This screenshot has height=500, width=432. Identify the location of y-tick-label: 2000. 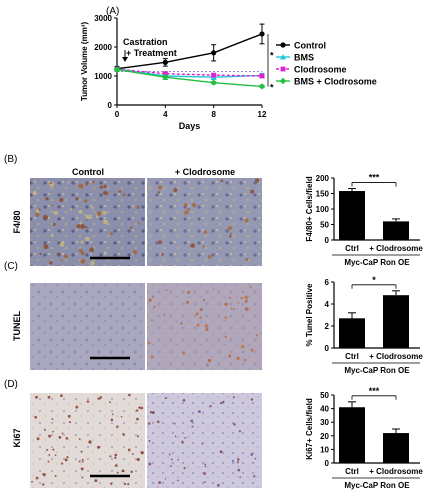
(103, 47).